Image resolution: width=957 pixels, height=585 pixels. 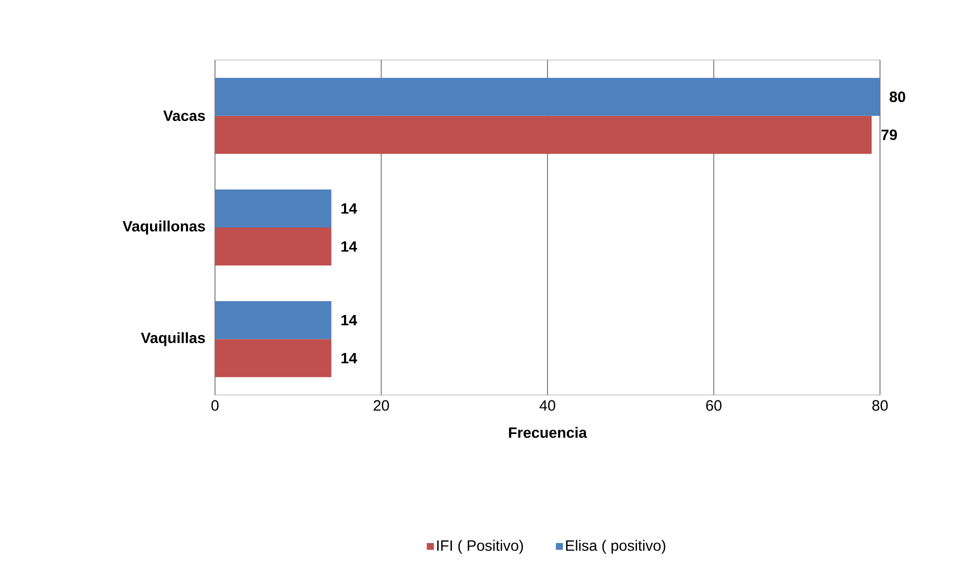 I want to click on y-tick-label: Vaquillas, so click(x=172, y=339).